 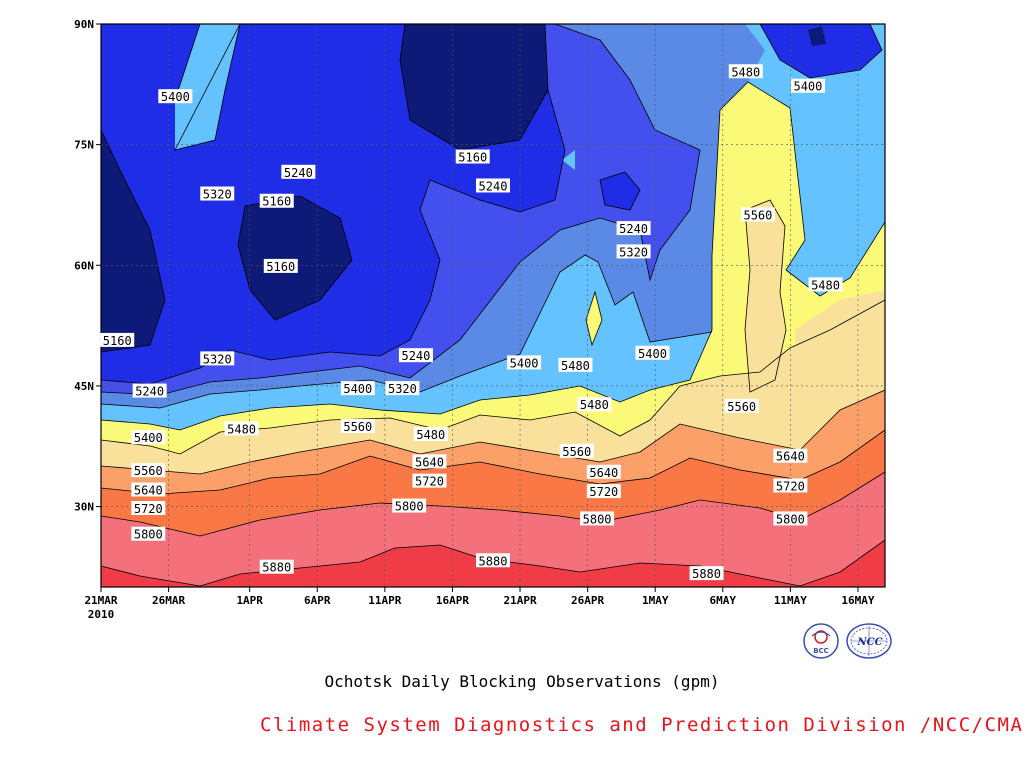 What do you see at coordinates (840, 355) in the screenshot?
I see `band-peach-right` at bounding box center [840, 355].